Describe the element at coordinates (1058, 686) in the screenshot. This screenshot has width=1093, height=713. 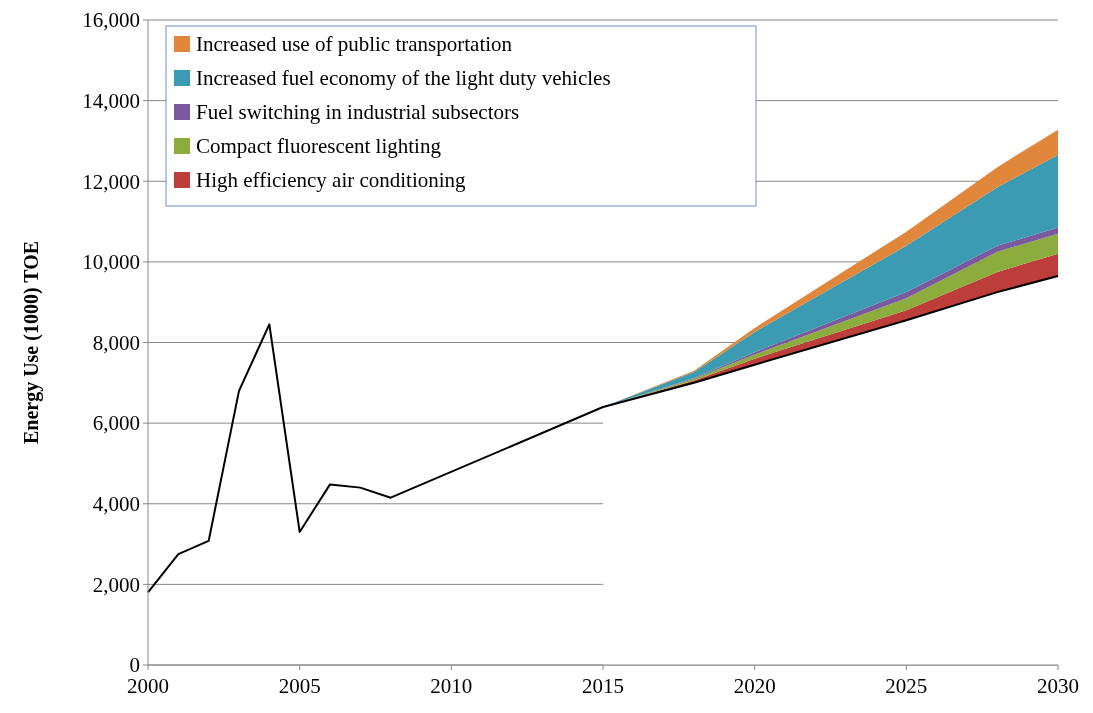
I see `x-tick-label: 2030` at that location.